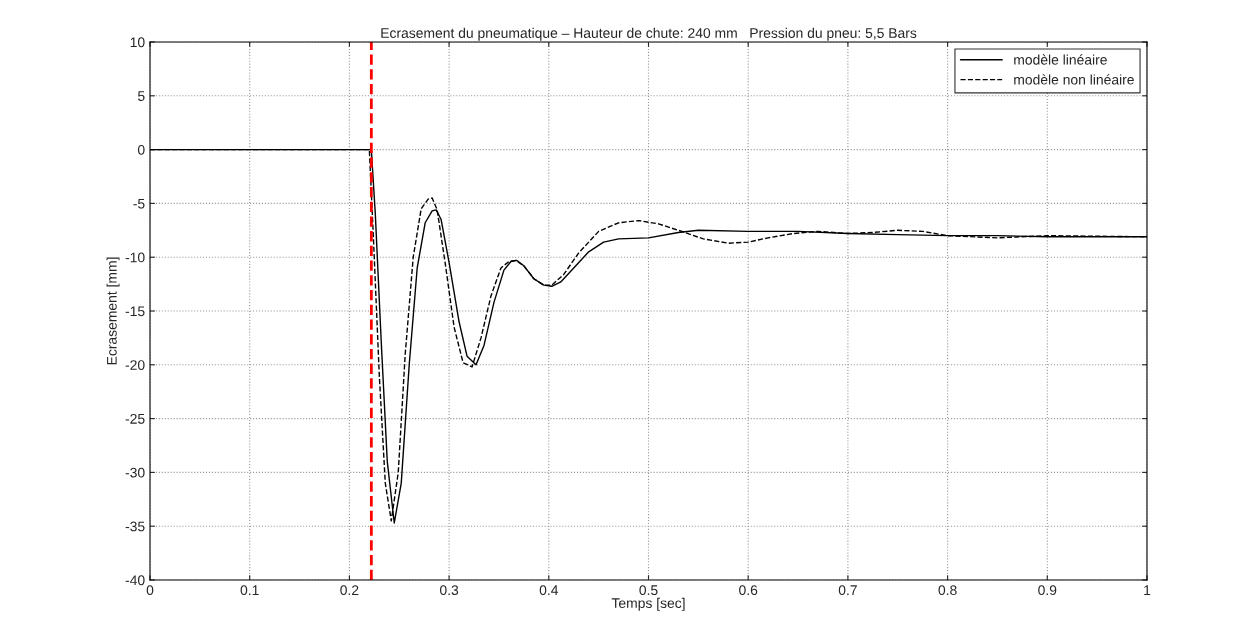  Describe the element at coordinates (648, 604) in the screenshot. I see `x-axis-title: Temps [sec]` at that location.